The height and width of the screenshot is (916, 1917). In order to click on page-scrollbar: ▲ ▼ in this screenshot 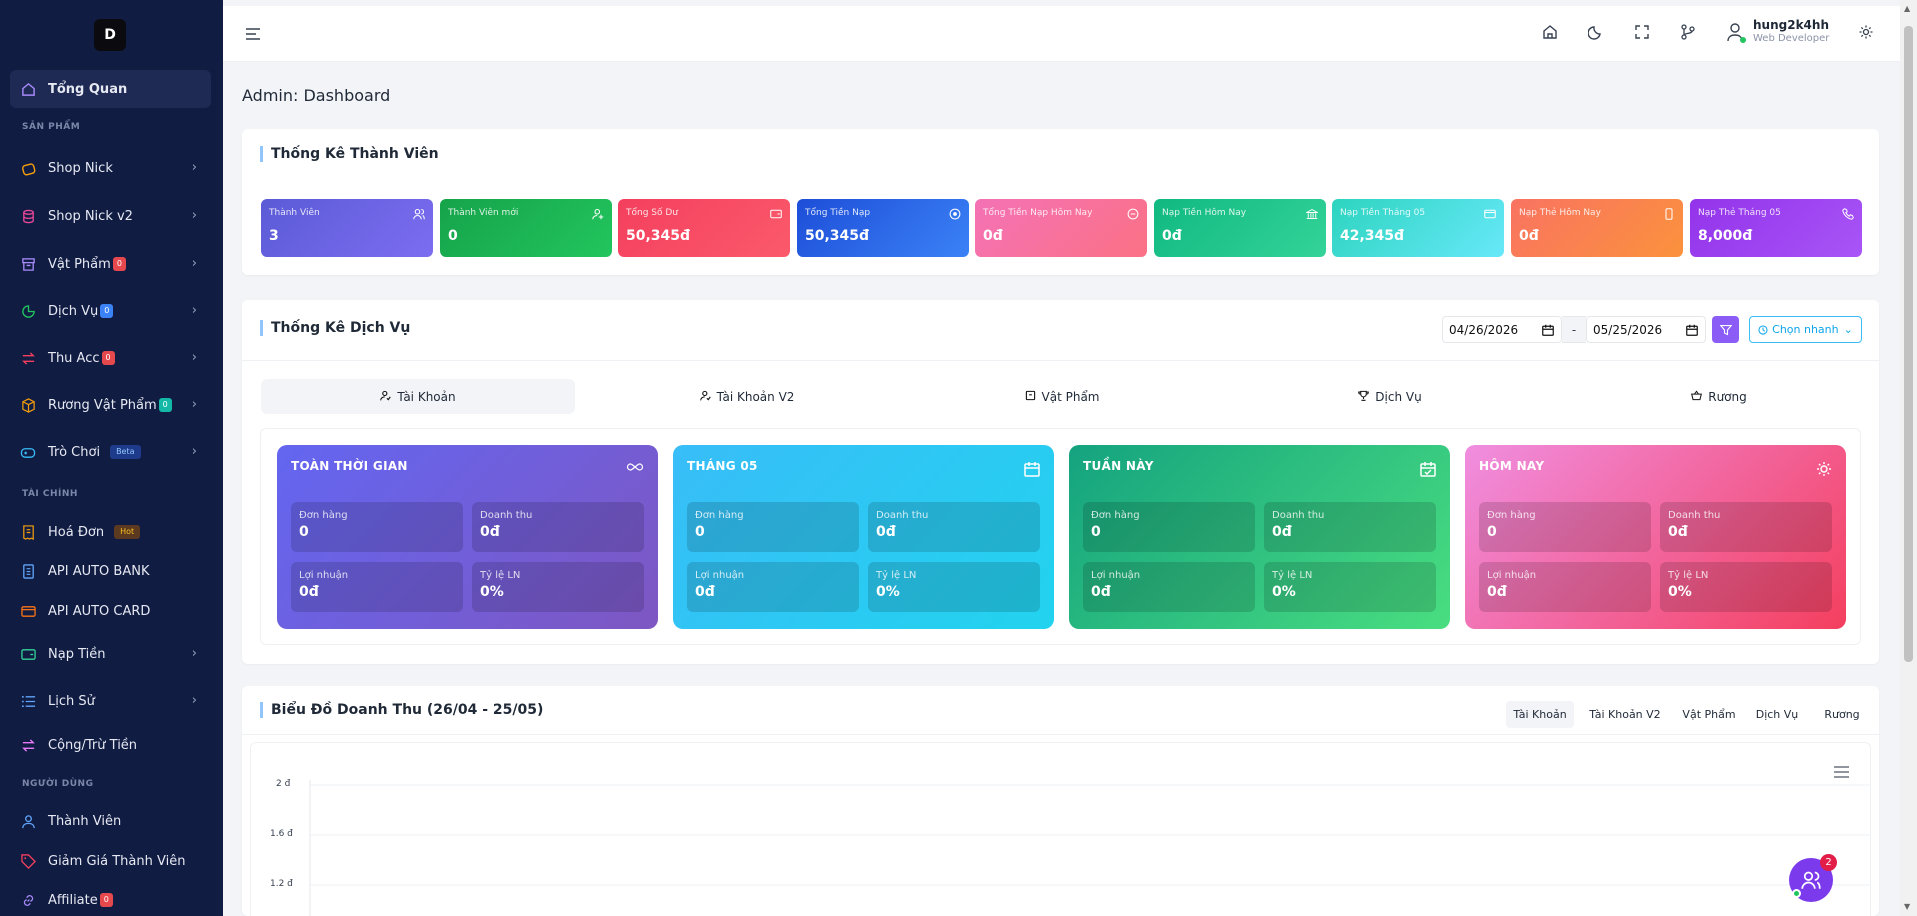, I will do `click(1908, 458)`.